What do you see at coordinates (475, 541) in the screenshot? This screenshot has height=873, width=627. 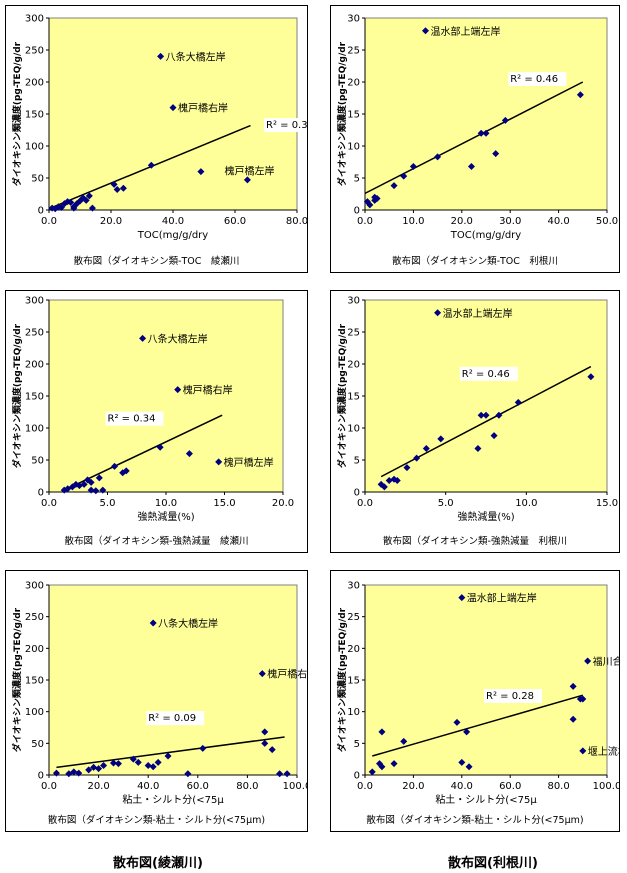 I see `chart-title: 散布図（ダイオキシン類-強熱減量 利根川` at bounding box center [475, 541].